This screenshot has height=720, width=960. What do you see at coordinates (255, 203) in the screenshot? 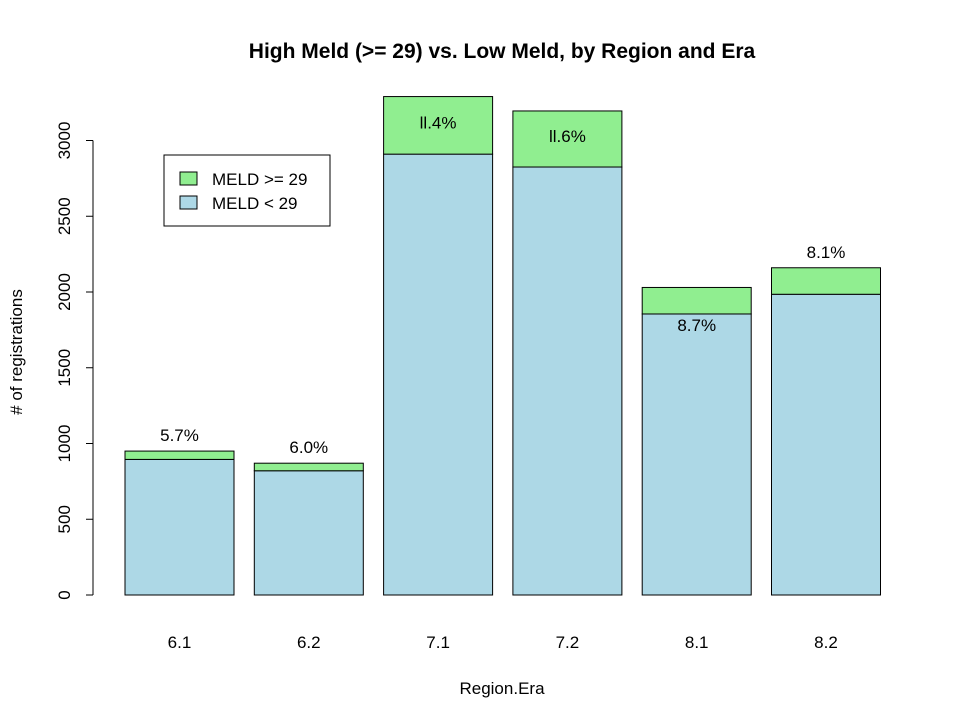
I see `legend-label: MELD < 29` at bounding box center [255, 203].